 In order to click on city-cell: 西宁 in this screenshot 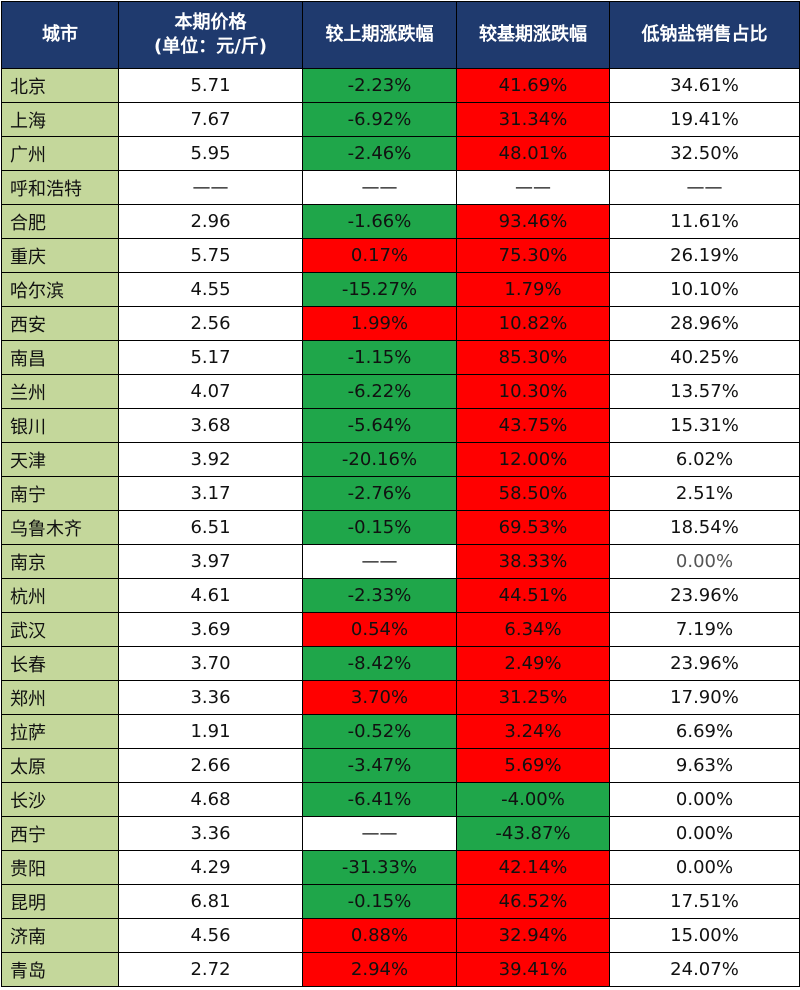, I will do `click(60, 833)`.